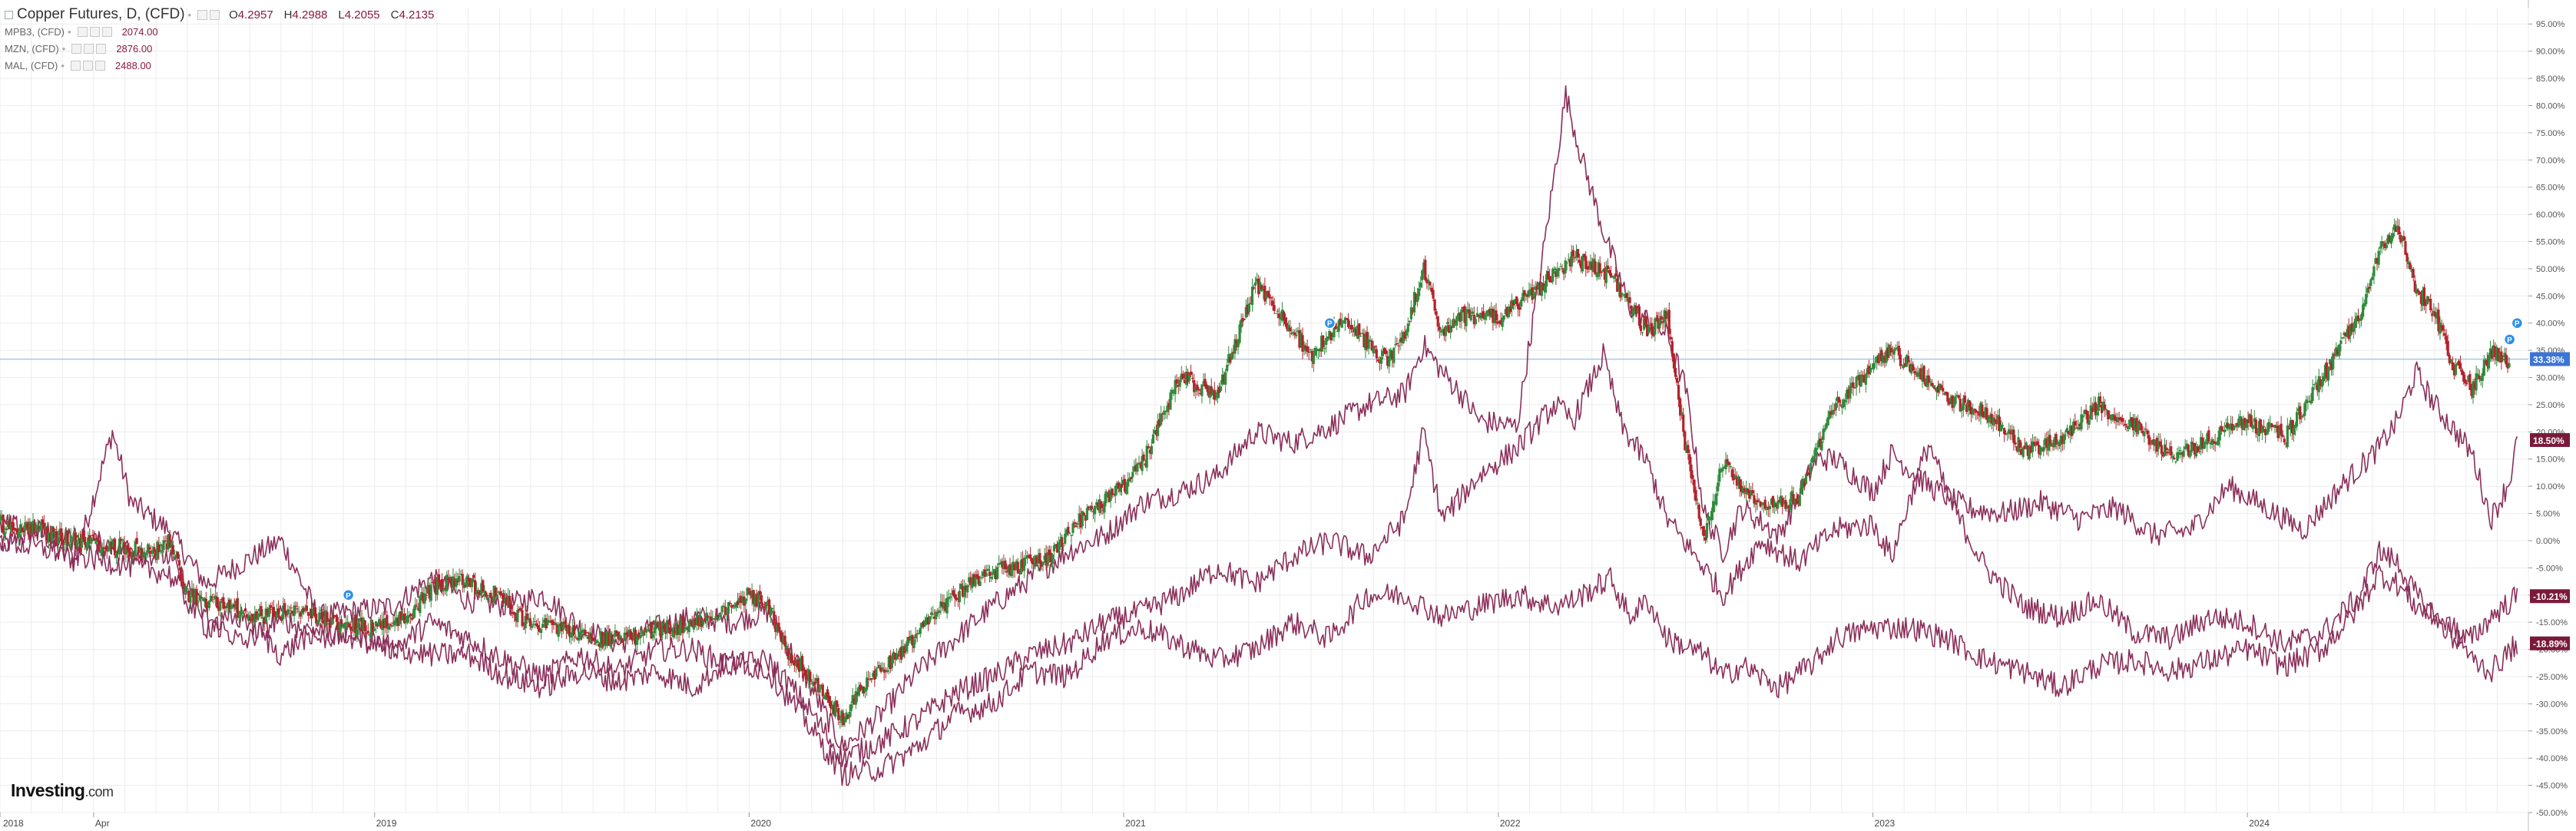 This screenshot has height=831, width=2576. Describe the element at coordinates (225, 65) in the screenshot. I see `overlay-row-mal: MAL, (CFD) • 2488.00` at that location.